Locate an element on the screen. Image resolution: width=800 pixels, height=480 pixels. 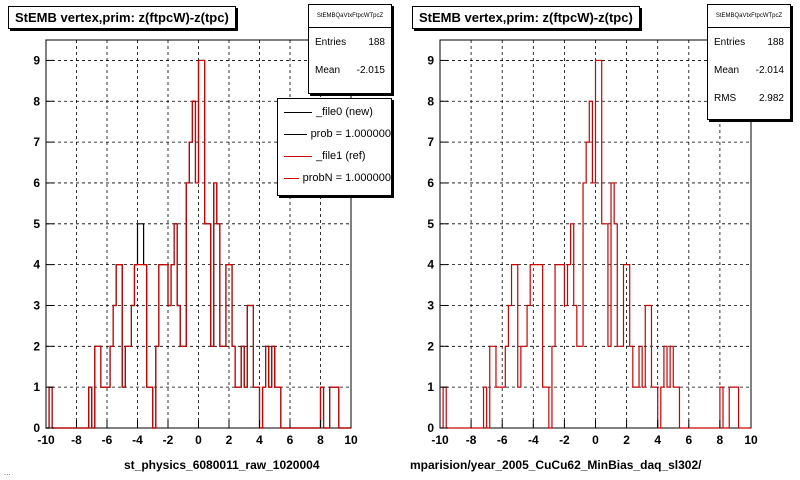
stats-row-rms-right: RMS 2.982 is located at coordinates (749, 98).